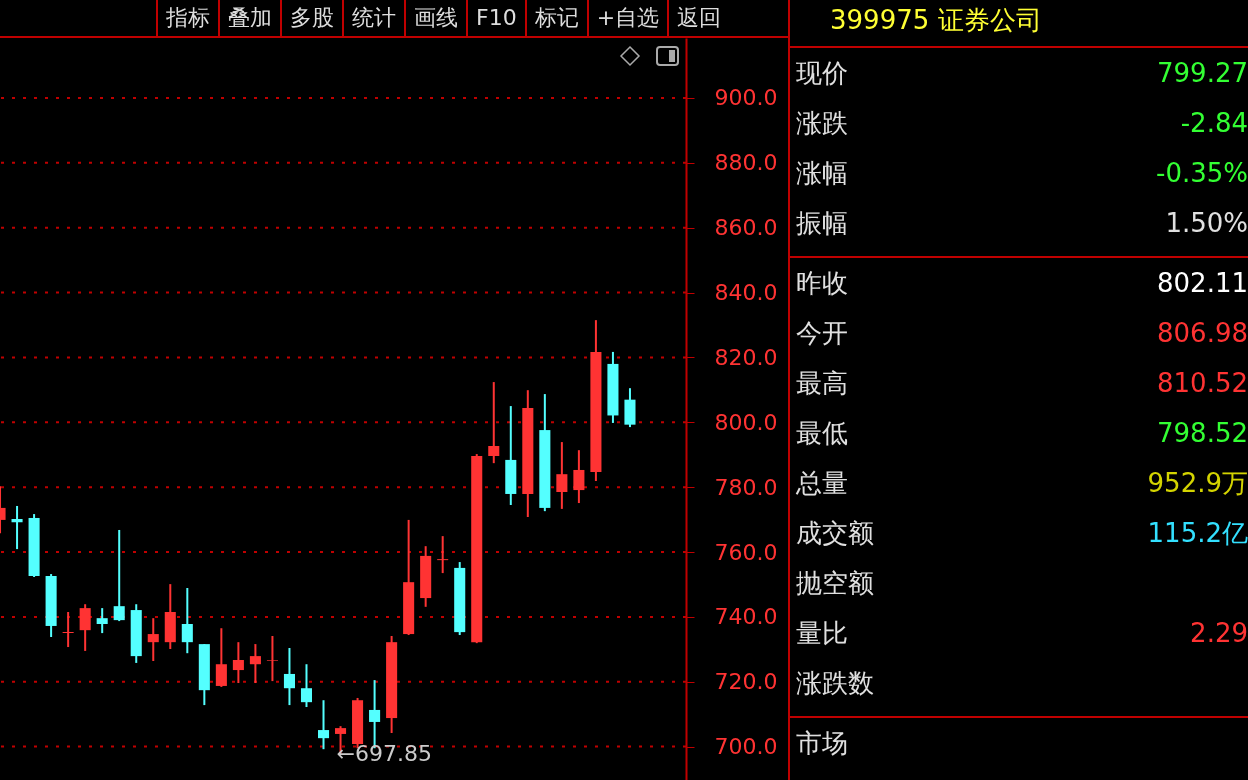 The width and height of the screenshot is (1248, 780). I want to click on category-label: 涨幅, so click(822, 173).